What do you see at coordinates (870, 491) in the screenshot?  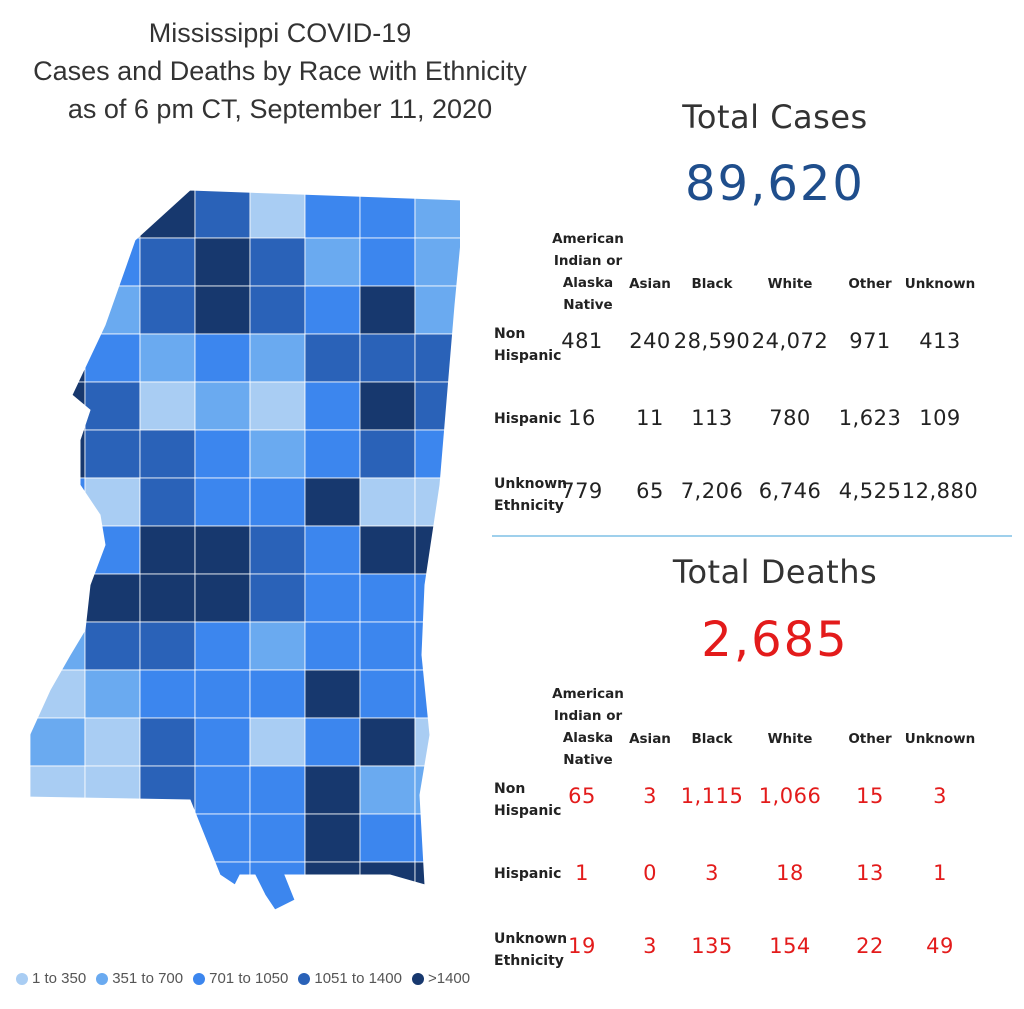 I see `table-cell: 4,525` at bounding box center [870, 491].